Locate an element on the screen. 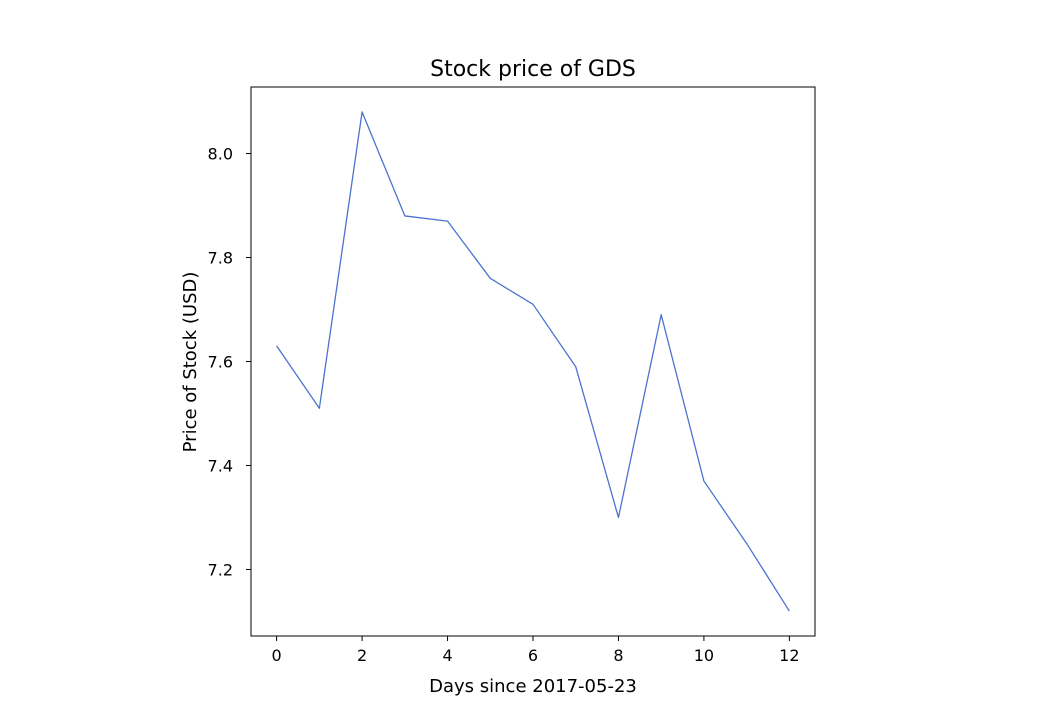  y-axis-ticks: 7.2 7.4 7.6 7.8 8.0 is located at coordinates (229, 362).